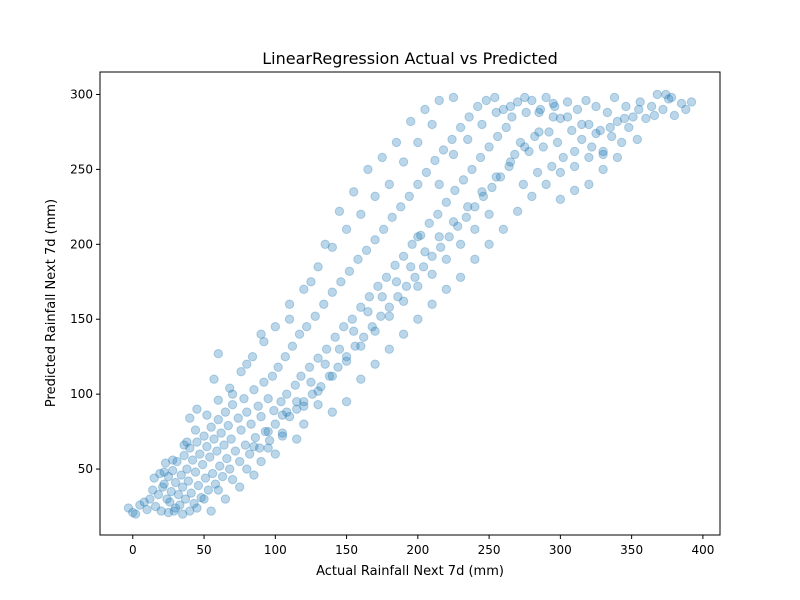 This screenshot has width=800, height=600. What do you see at coordinates (410, 58) in the screenshot?
I see `chart-title: LinearRegression Actual vs Predicted` at bounding box center [410, 58].